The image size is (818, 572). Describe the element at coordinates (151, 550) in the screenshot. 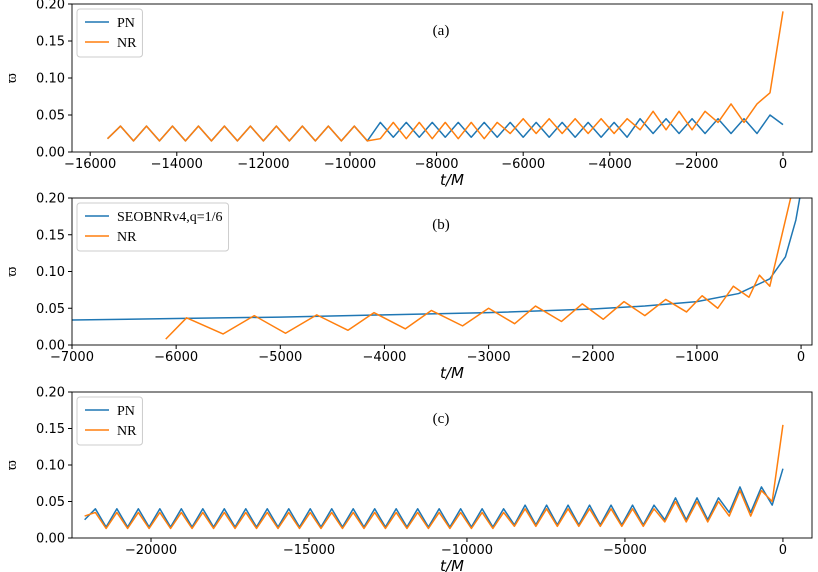

I see `x-tick-label: −20000` at that location.